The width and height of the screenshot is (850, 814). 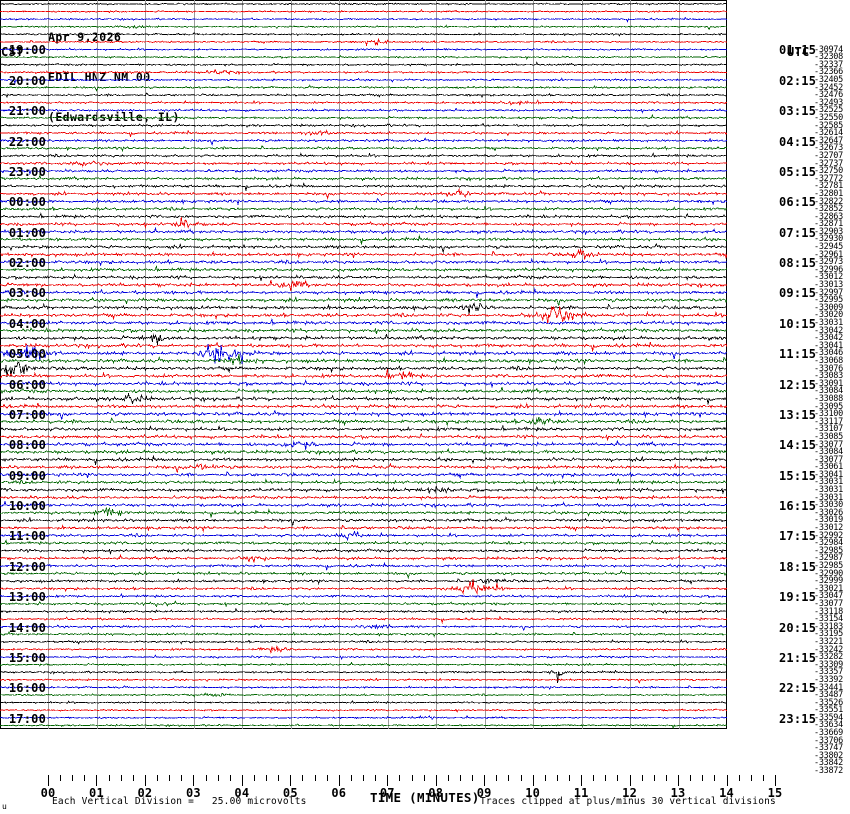 I want to click on trace-offset-value: -33091, so click(x=828, y=383).